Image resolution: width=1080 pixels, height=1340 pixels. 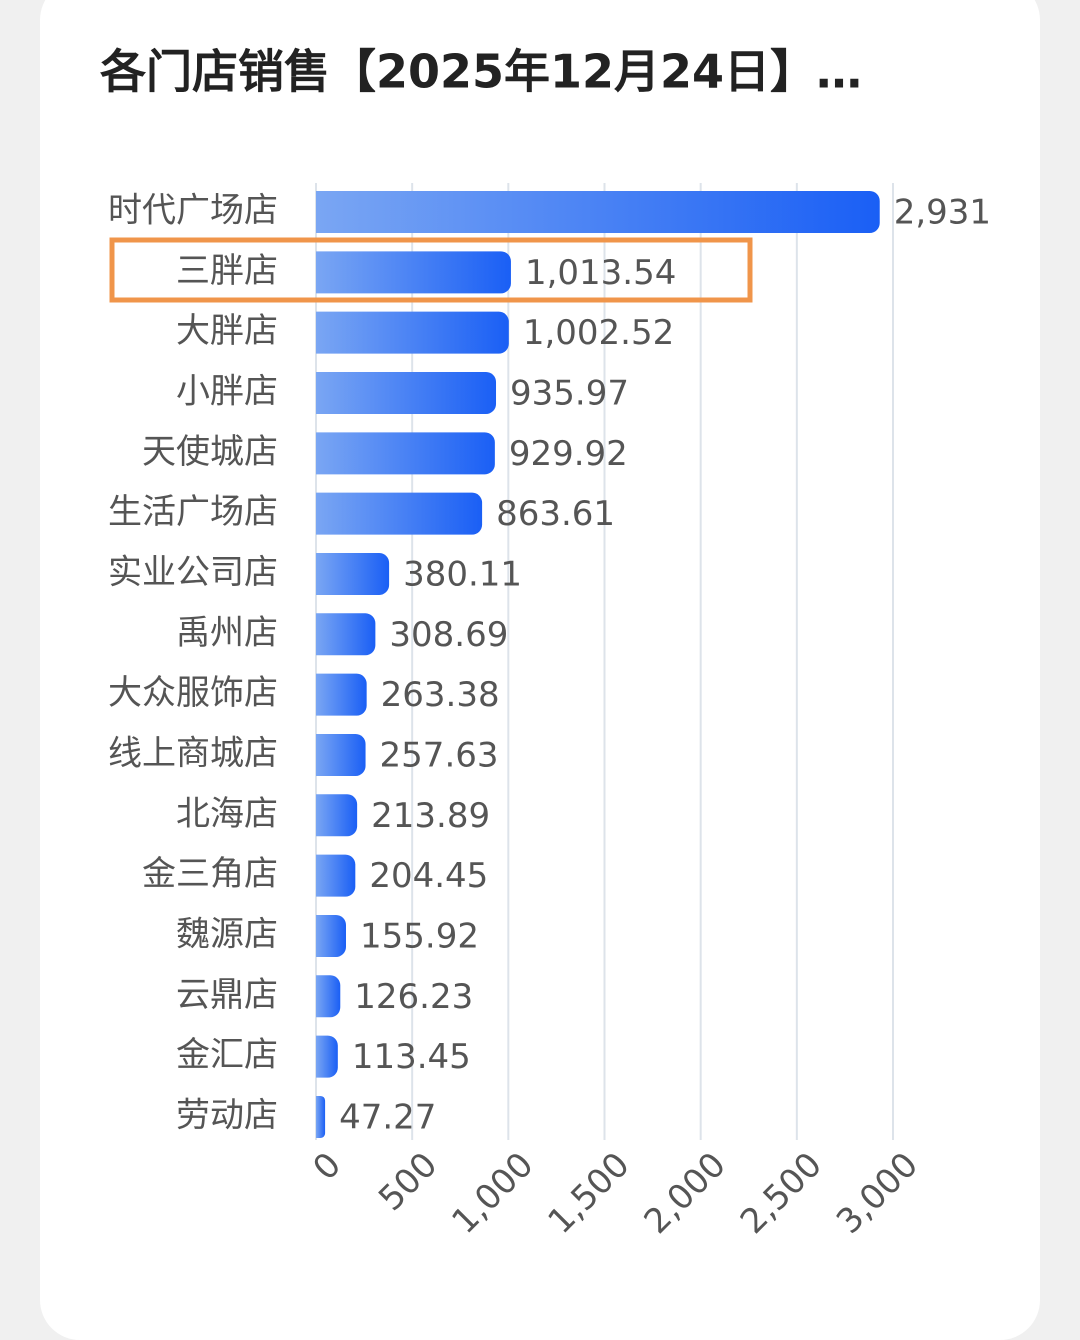 What do you see at coordinates (193, 693) in the screenshot?
I see `y-tick-label: 大众服饰店` at bounding box center [193, 693].